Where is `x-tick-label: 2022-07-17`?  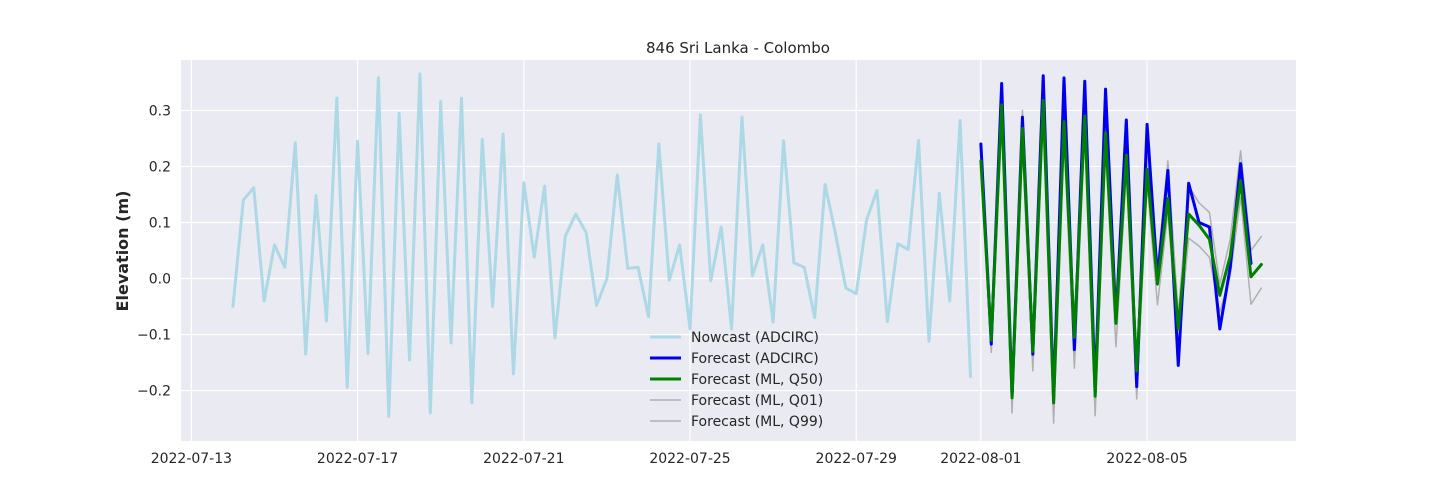
x-tick-label: 2022-07-17 is located at coordinates (357, 459).